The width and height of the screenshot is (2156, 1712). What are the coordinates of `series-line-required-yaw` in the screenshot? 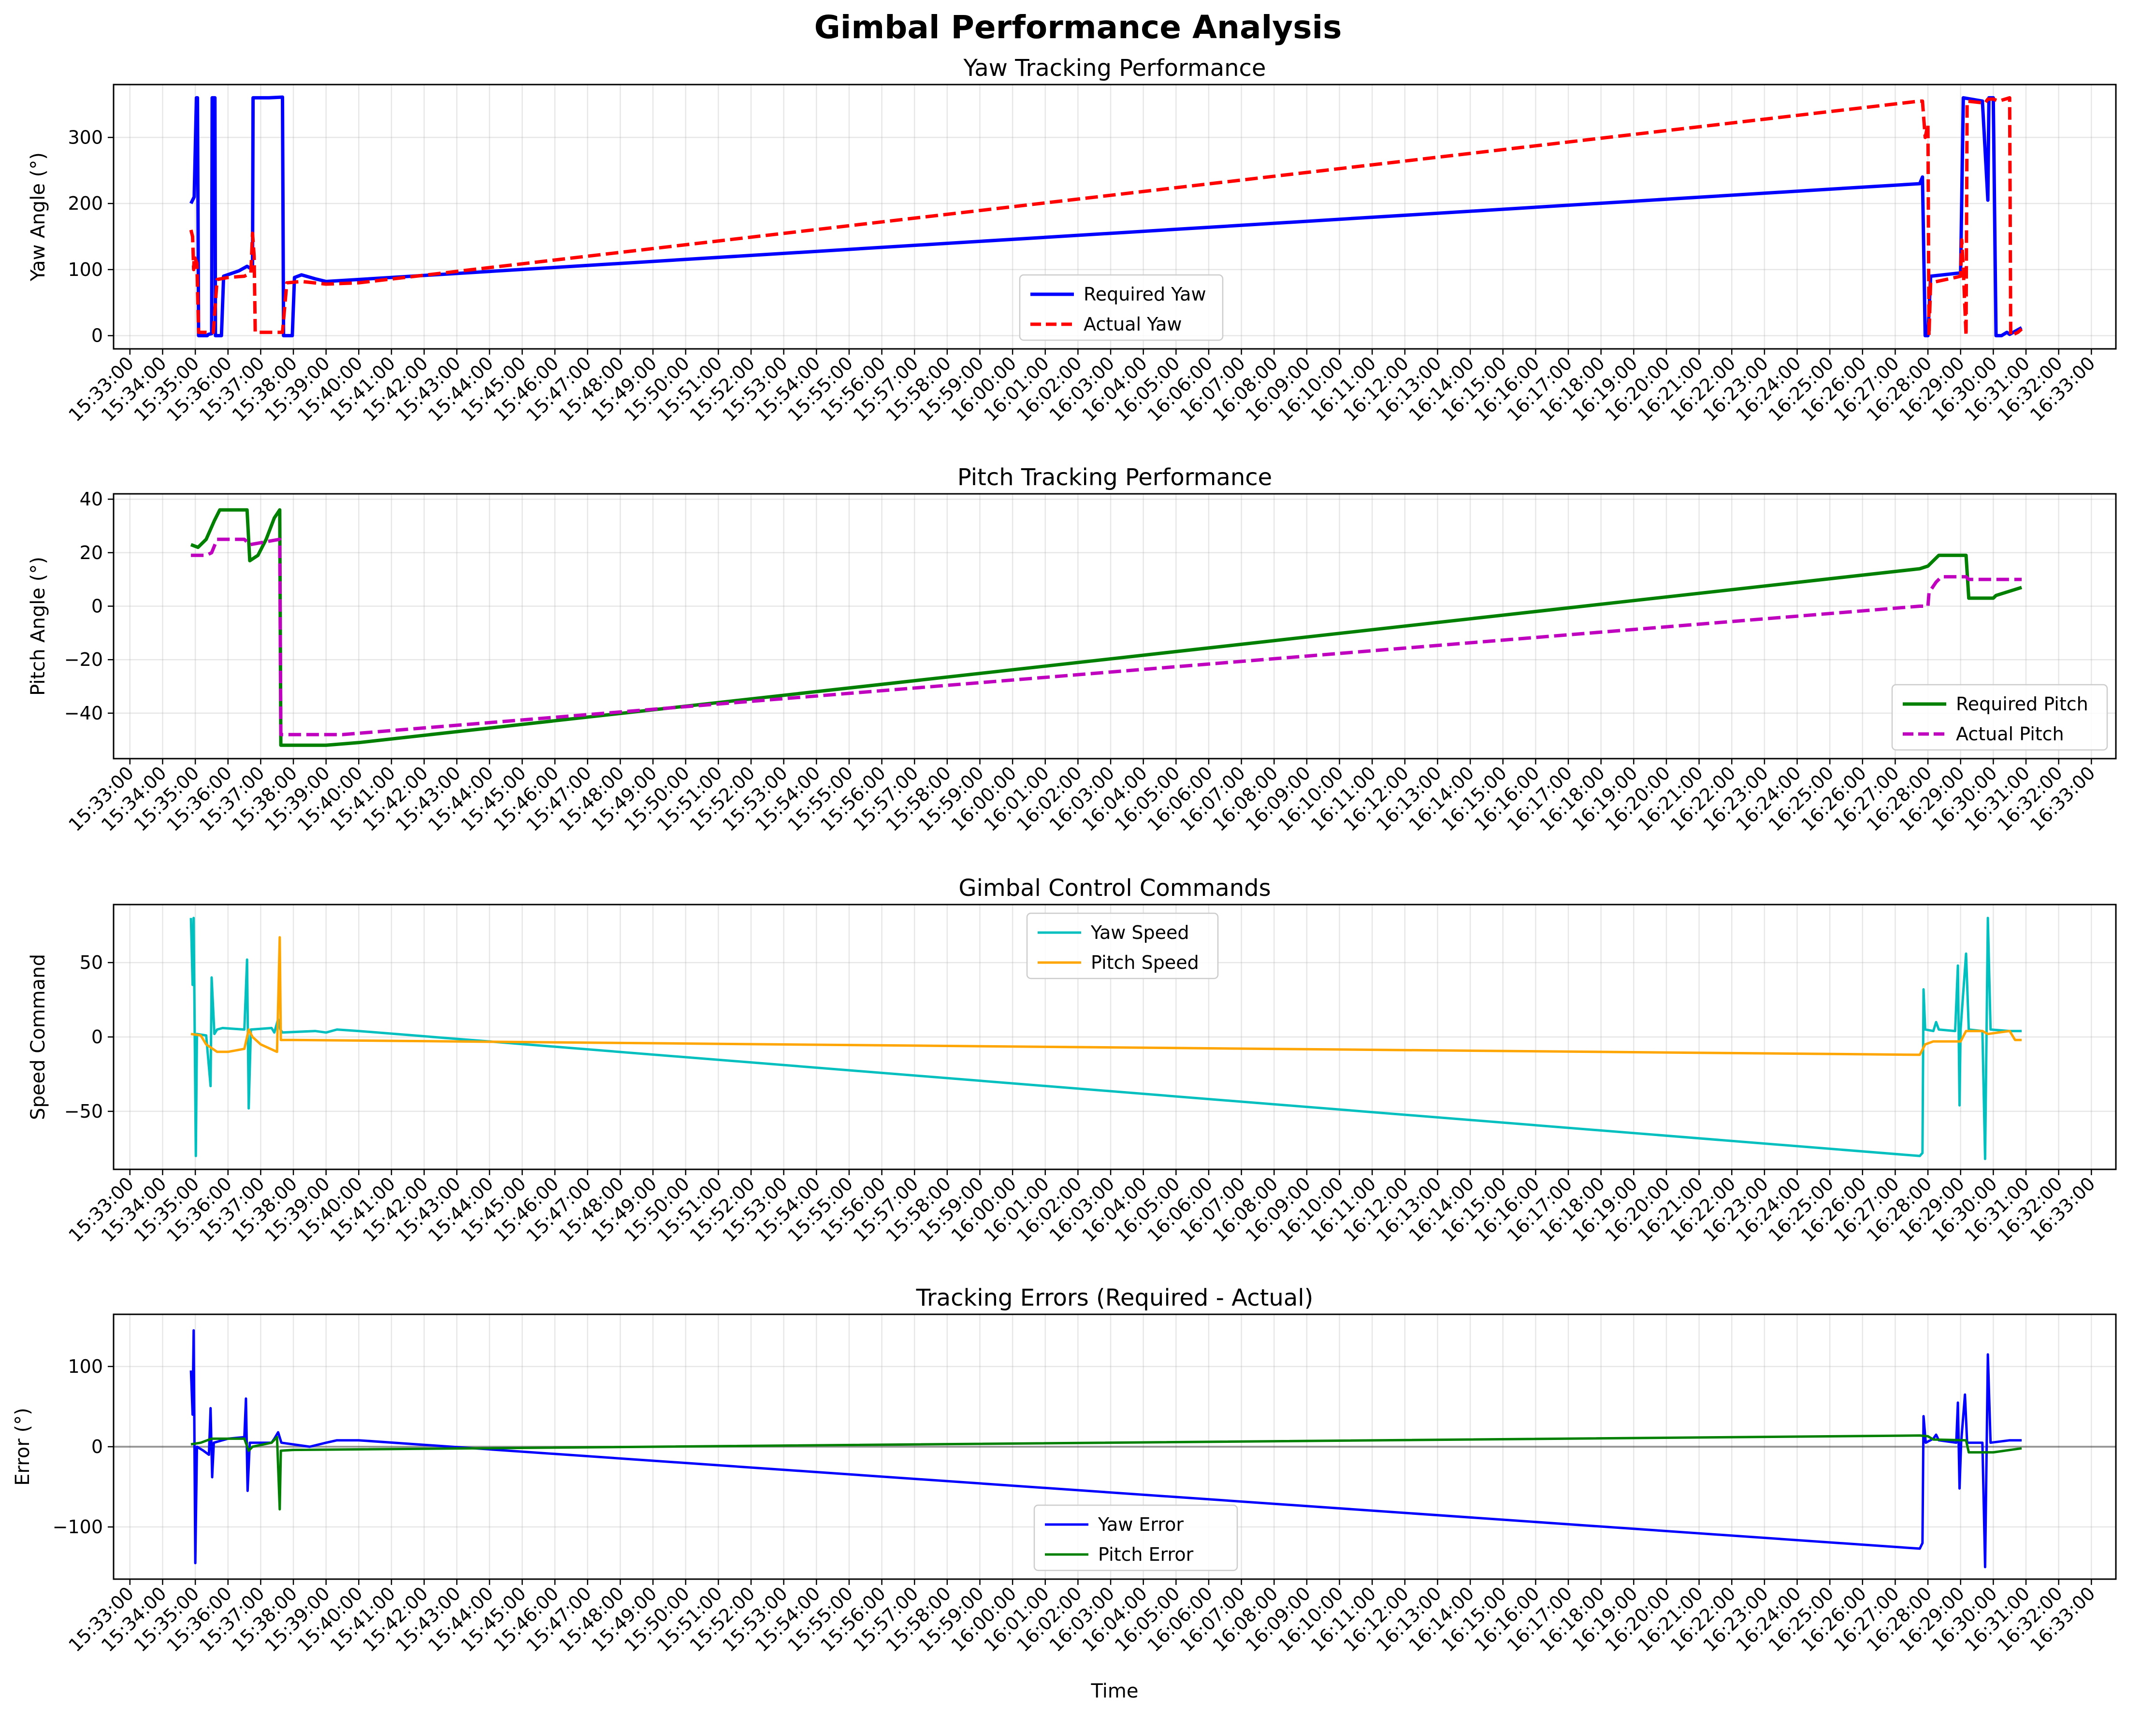 It's located at (1106, 217).